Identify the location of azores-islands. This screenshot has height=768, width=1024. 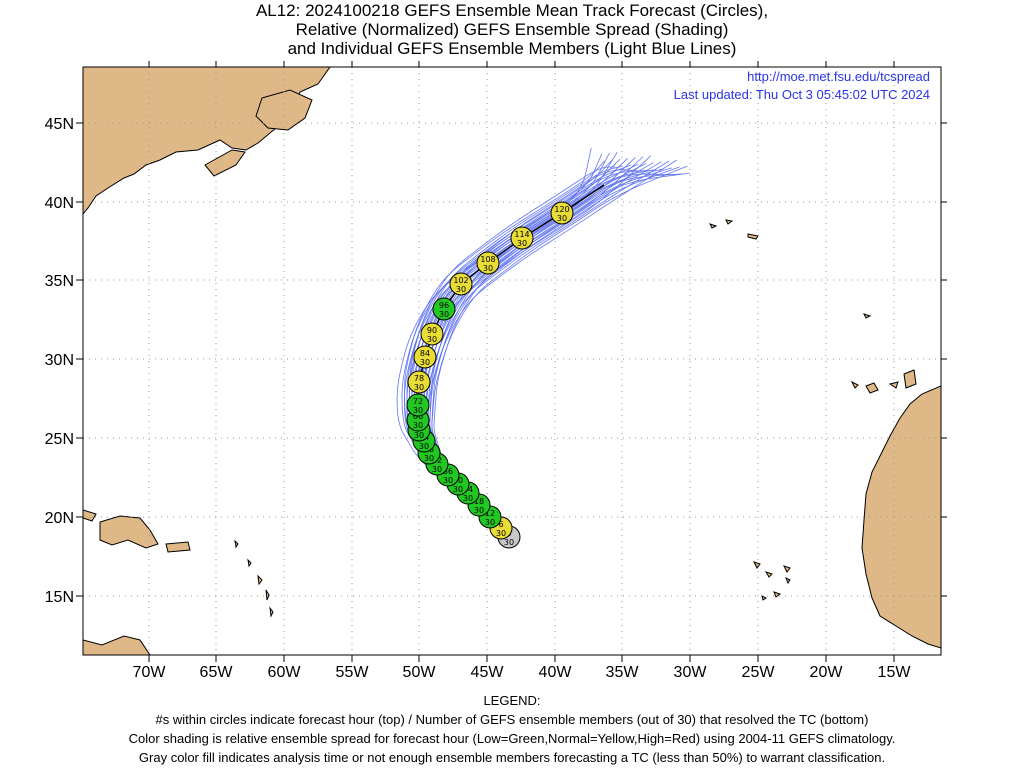
(734, 229).